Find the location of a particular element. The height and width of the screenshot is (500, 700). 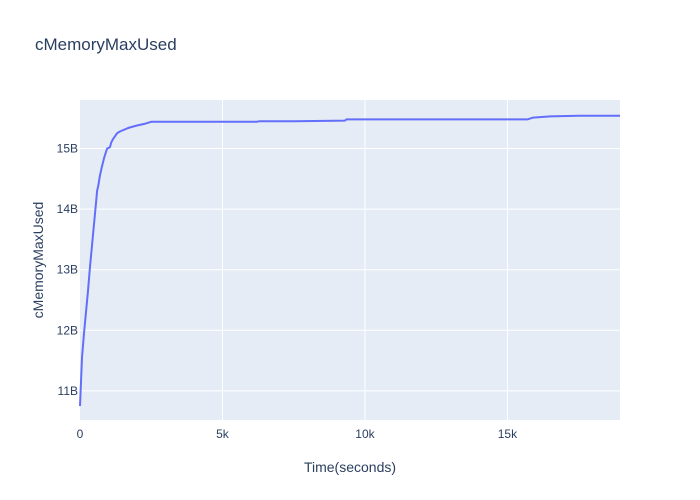

y-tick-label: 14B is located at coordinates (67, 209).